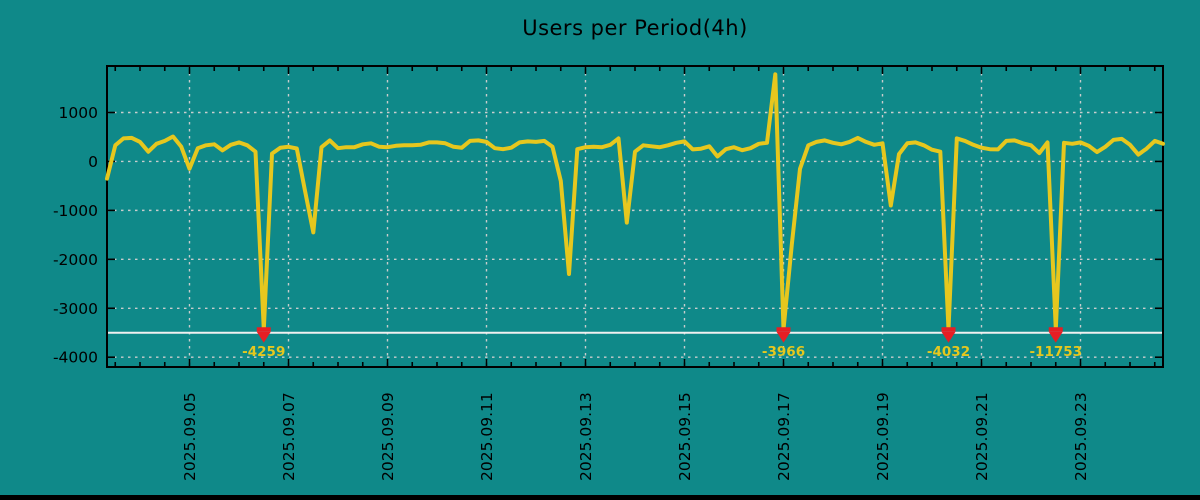 The height and width of the screenshot is (500, 1200). Describe the element at coordinates (600, 497) in the screenshot. I see `bottom-strip` at that location.